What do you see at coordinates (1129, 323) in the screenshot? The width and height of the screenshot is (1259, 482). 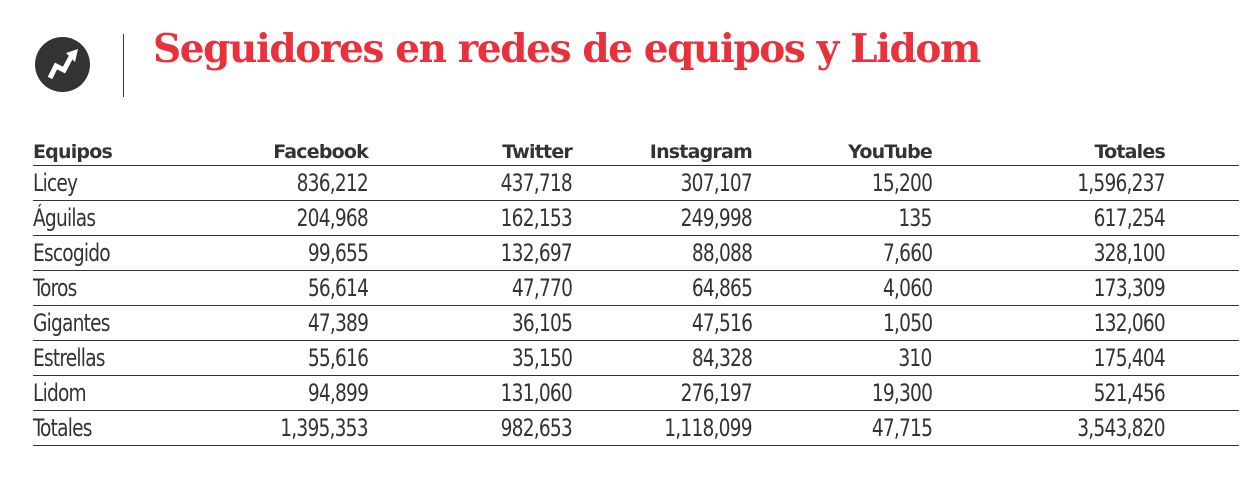 I see `total-value: 132,060` at bounding box center [1129, 323].